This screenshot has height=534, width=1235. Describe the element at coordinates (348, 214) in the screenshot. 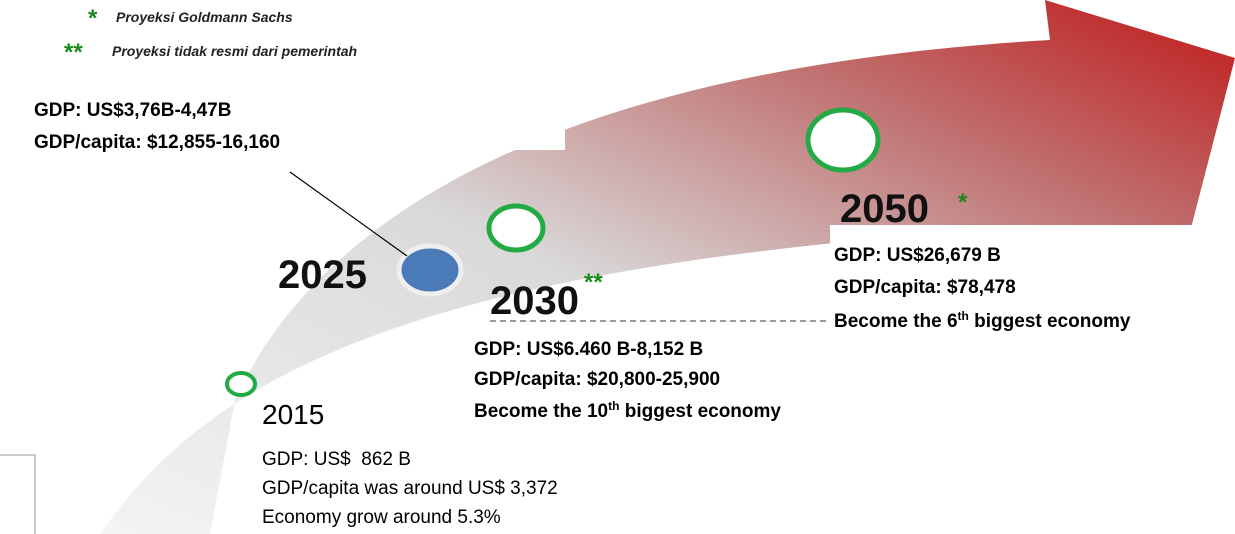

I see `pointer-line` at that location.